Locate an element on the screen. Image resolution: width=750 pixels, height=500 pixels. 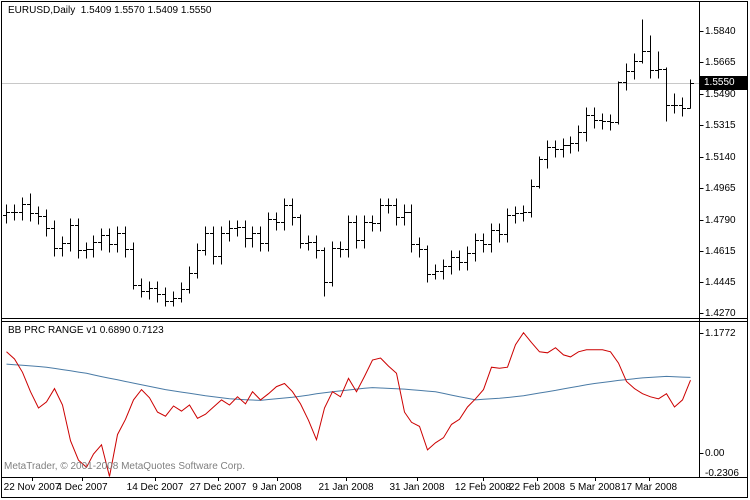
date-axis-label: 9 Jan 2008 is located at coordinates (277, 487).